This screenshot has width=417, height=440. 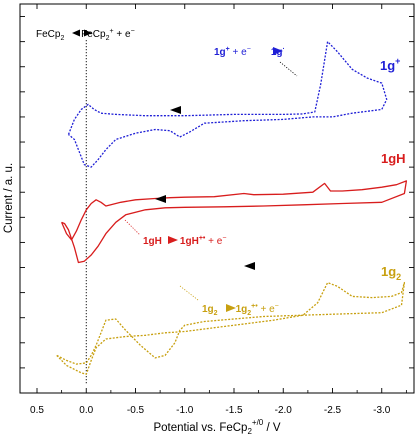 What do you see at coordinates (216, 427) in the screenshot?
I see `x-axis-title: Potential vs. FeCp2+/0 / V` at bounding box center [216, 427].